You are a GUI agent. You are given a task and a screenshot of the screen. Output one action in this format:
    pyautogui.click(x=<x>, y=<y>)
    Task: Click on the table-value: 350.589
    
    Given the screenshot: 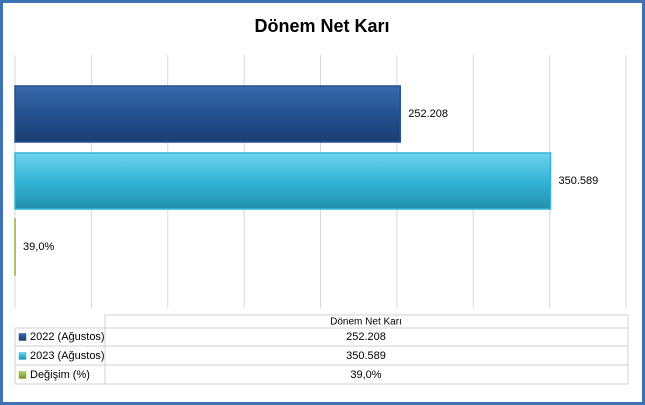 What is the action you would take?
    pyautogui.click(x=366, y=356)
    